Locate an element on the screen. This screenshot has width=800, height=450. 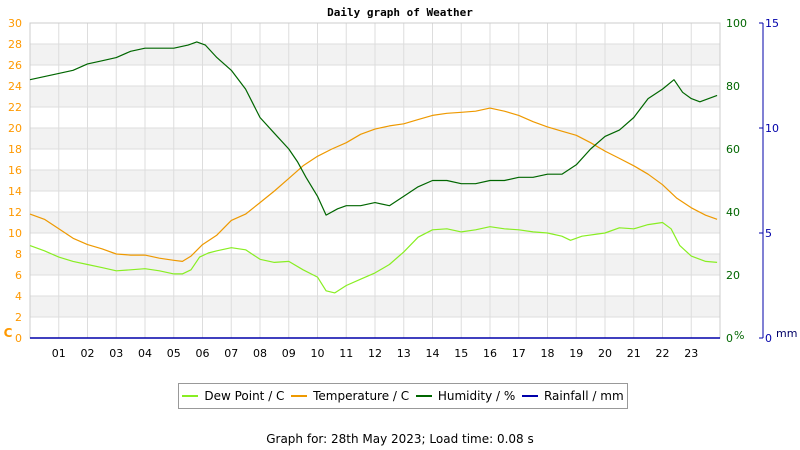
x-tick-label: 22 is located at coordinates (663, 353).